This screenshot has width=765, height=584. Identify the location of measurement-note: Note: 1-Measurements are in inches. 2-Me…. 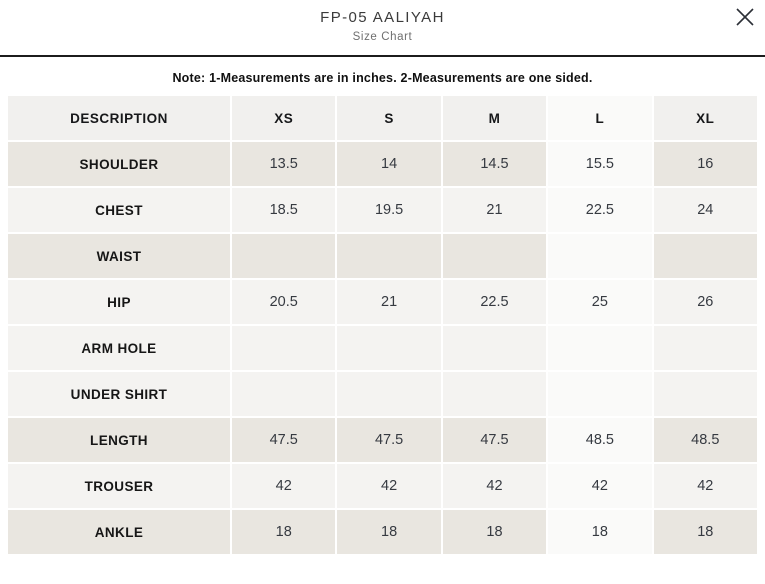
(382, 78).